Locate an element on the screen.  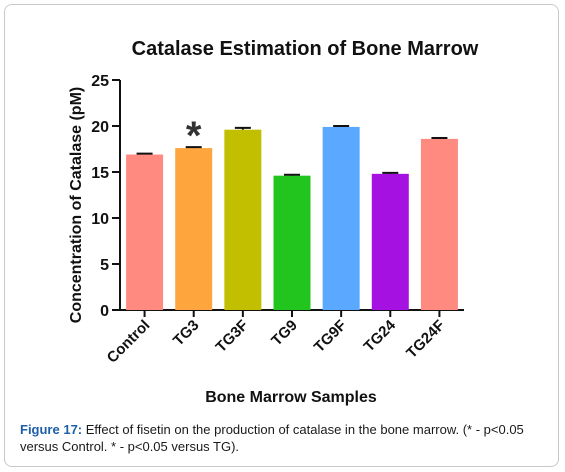
y-axis-label: Concentration of Catalase (pM) is located at coordinates (76, 205).